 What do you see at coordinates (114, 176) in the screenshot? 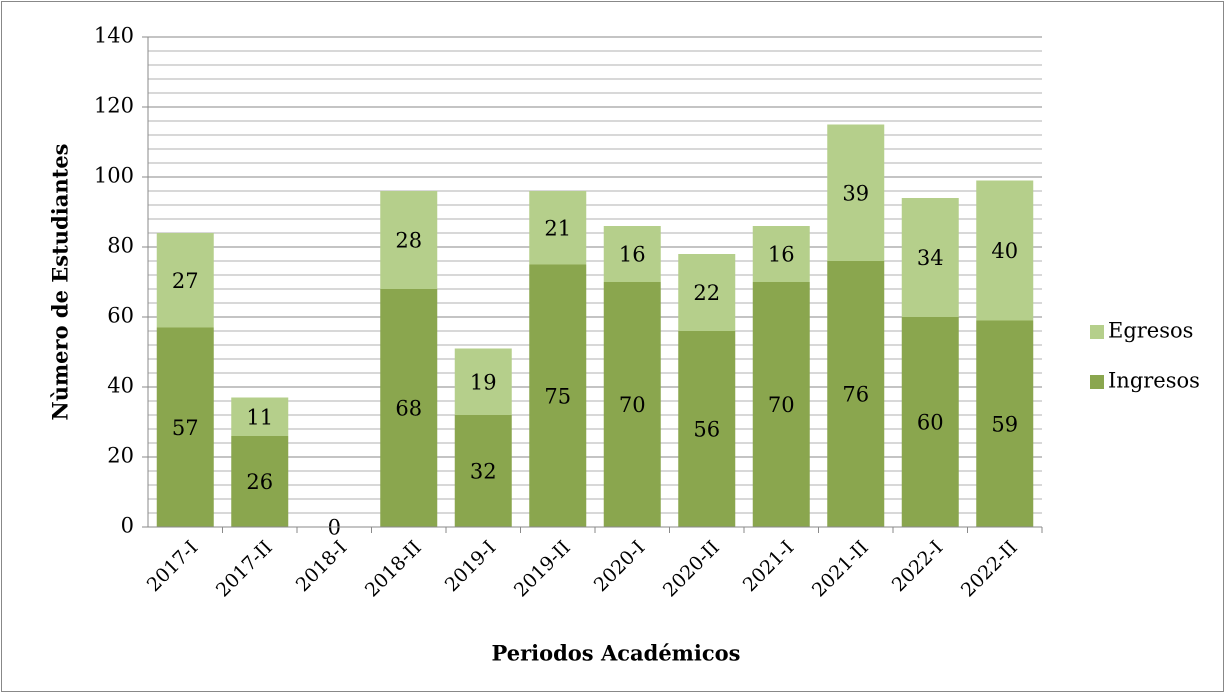
I see `y-tick-label: 100` at bounding box center [114, 176].